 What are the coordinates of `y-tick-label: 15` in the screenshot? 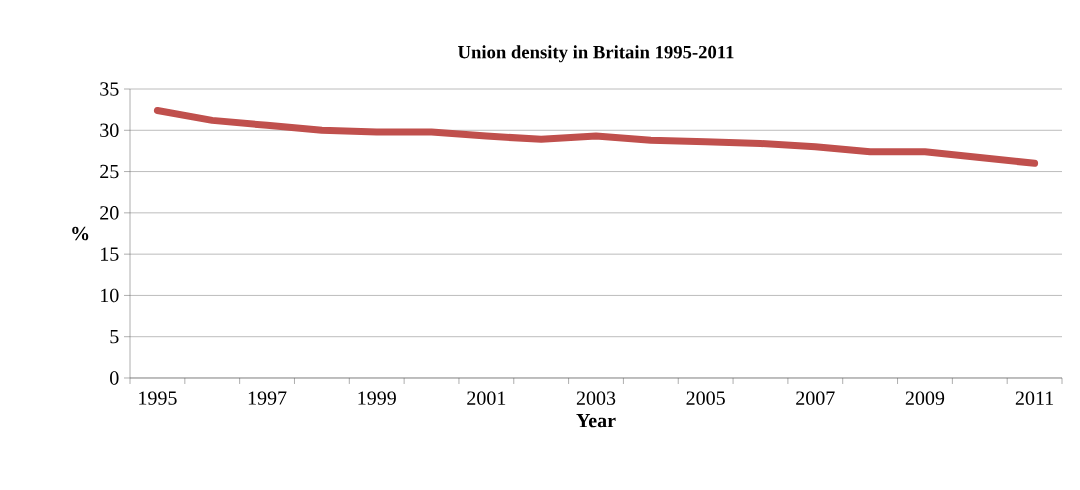 It's located at (110, 254).